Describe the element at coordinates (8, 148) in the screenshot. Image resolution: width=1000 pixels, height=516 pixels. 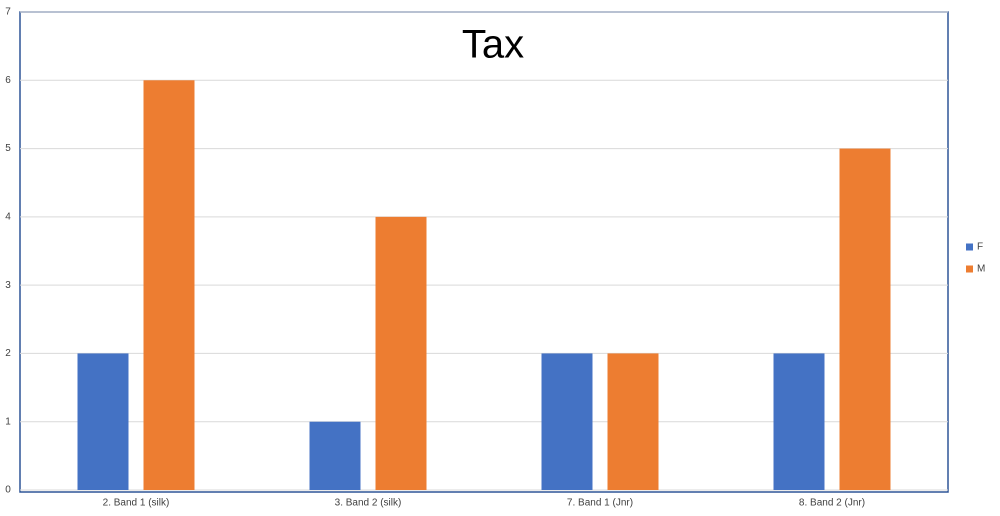
I see `y-tick-label: 5` at that location.